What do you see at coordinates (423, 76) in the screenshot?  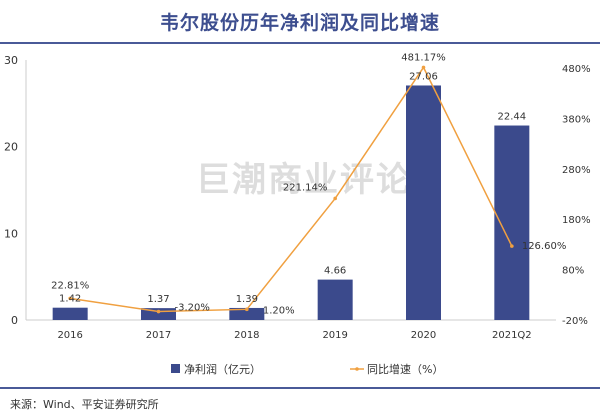 I see `bar-value-label: 27.06` at bounding box center [423, 76].